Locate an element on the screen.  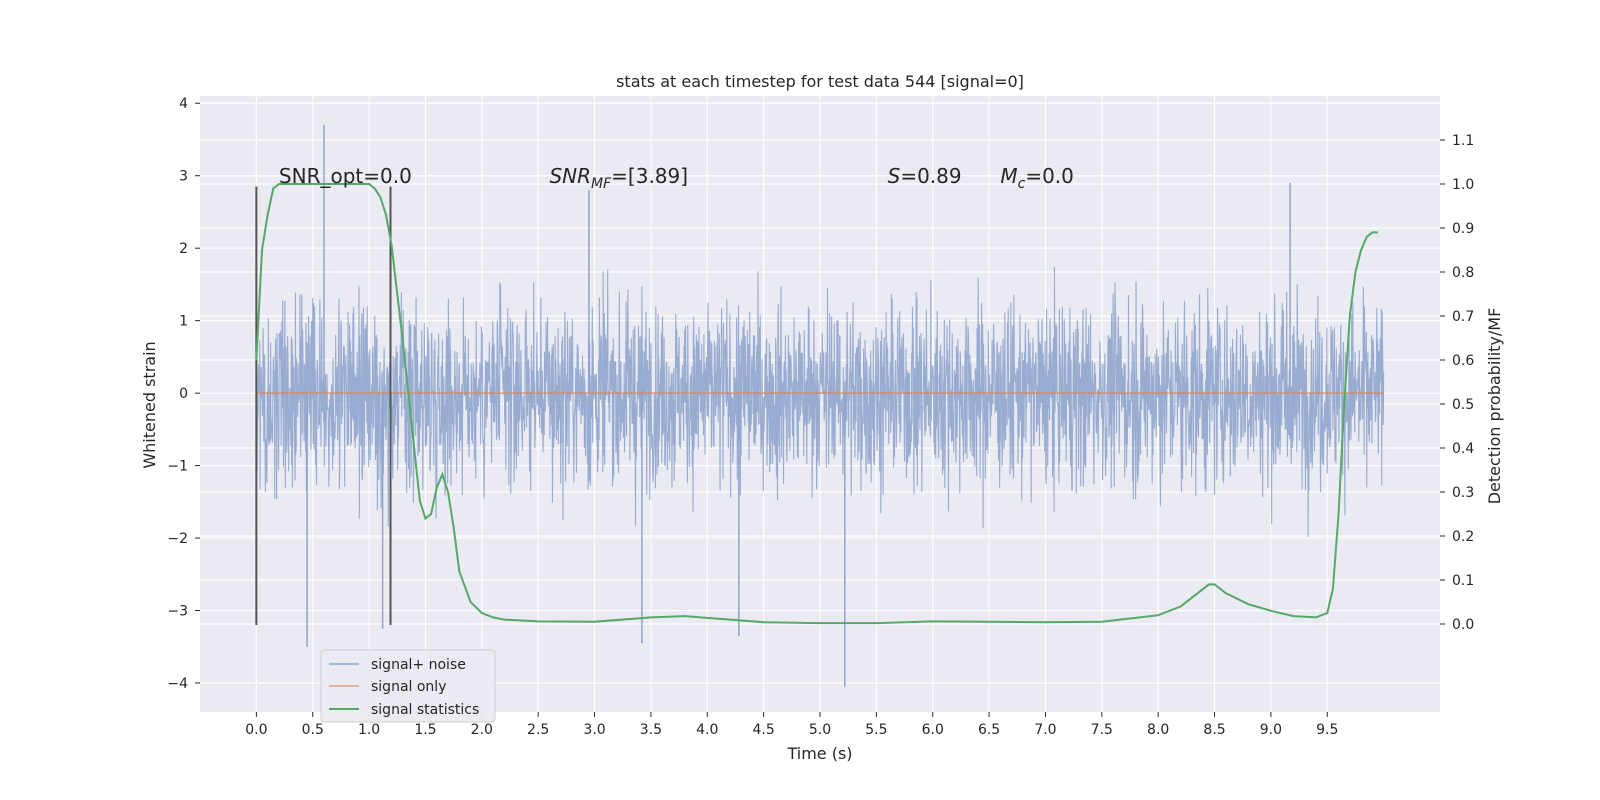
y-axis-label: Whitened strain is located at coordinates (149, 404).